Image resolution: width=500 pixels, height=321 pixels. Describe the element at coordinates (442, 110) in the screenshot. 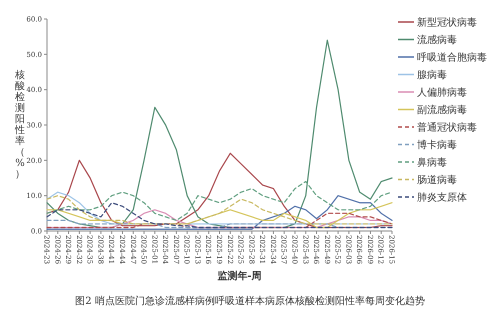

I see `legend-label: 副流感病毒` at that location.